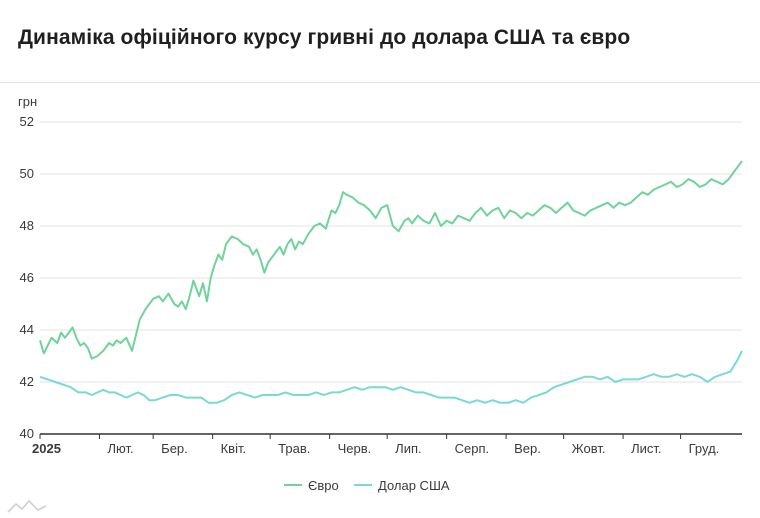 Image resolution: width=760 pixels, height=518 pixels. Describe the element at coordinates (589, 448) in the screenshot. I see `x-tick-label: Жовт.` at that location.